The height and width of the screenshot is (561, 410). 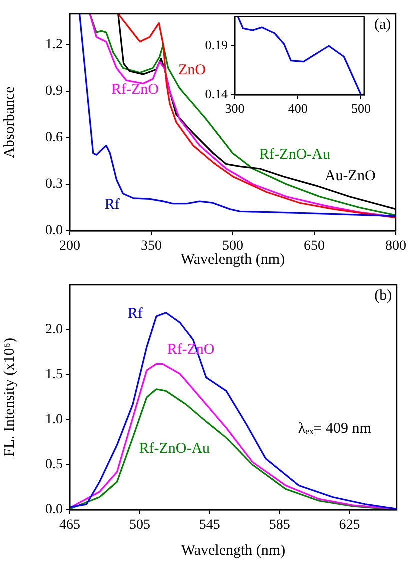 What do you see at coordinates (10, 122) in the screenshot?
I see `y-axis-title: Absorbance` at bounding box center [10, 122].